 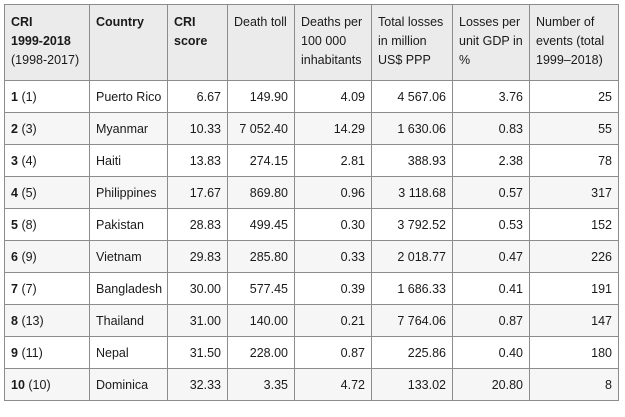 I want to click on cell-number-of-events: 226, so click(x=574, y=256).